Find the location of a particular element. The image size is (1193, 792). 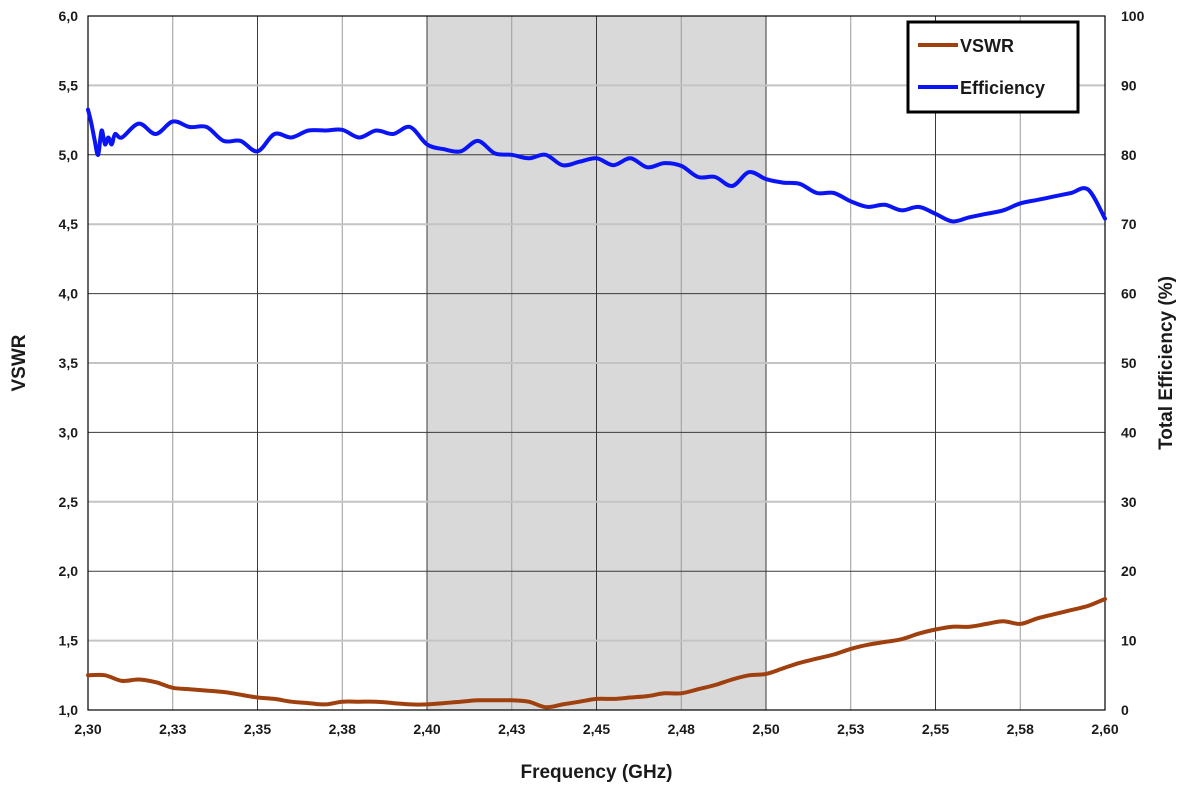

y2-tick-label: 90 is located at coordinates (1129, 85).